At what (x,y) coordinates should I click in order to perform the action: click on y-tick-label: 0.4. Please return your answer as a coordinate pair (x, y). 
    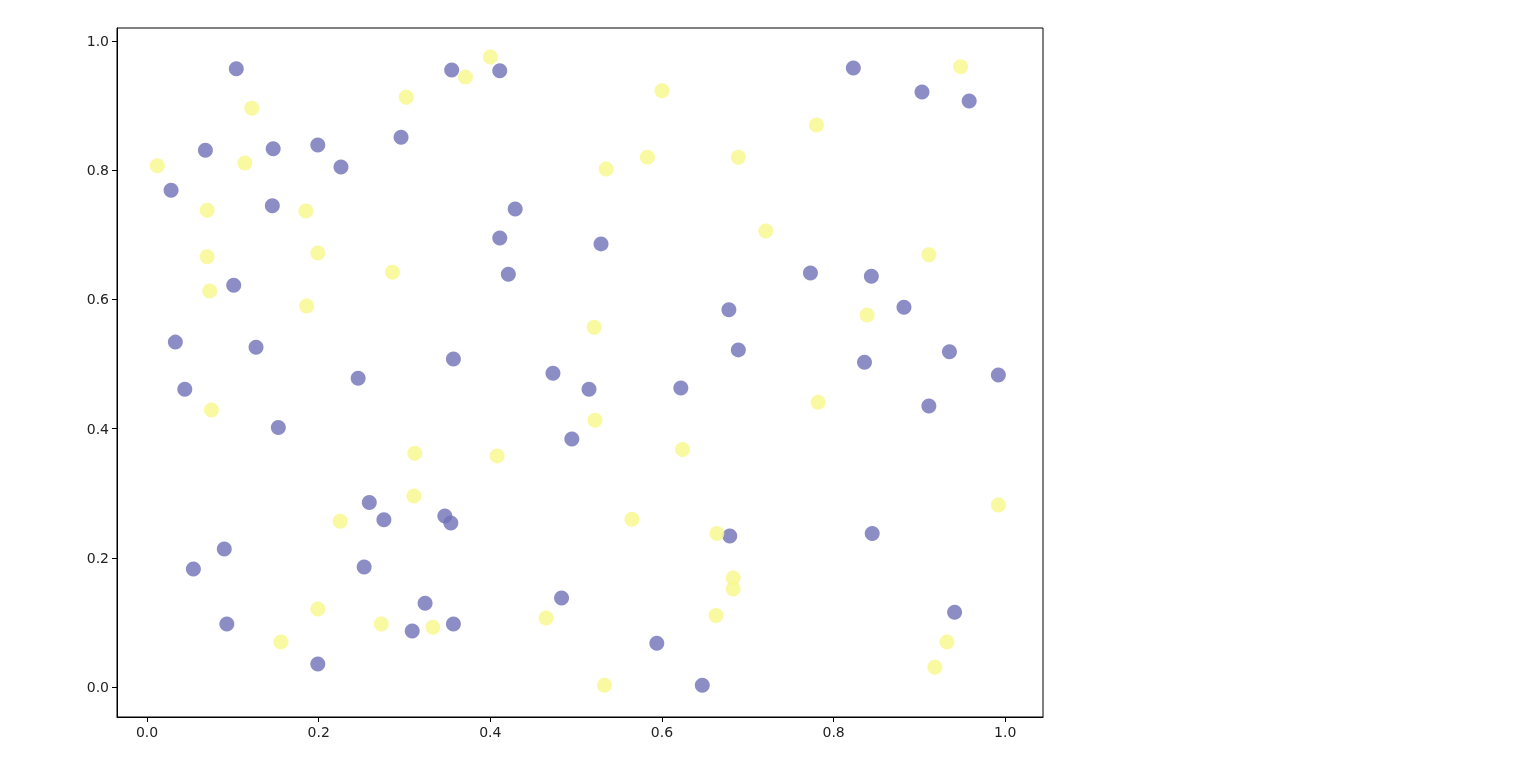
    Looking at the image, I should click on (98, 428).